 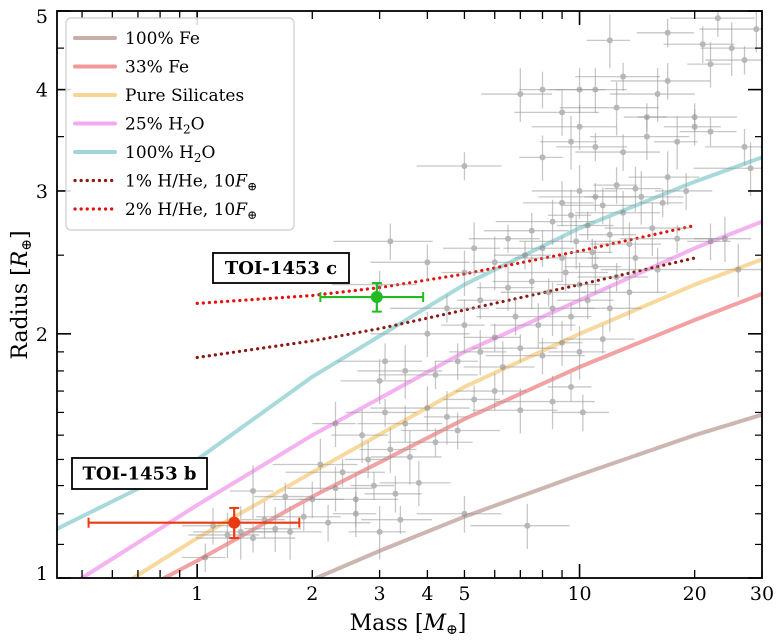 What do you see at coordinates (42, 192) in the screenshot?
I see `y-tick-label: 3` at bounding box center [42, 192].